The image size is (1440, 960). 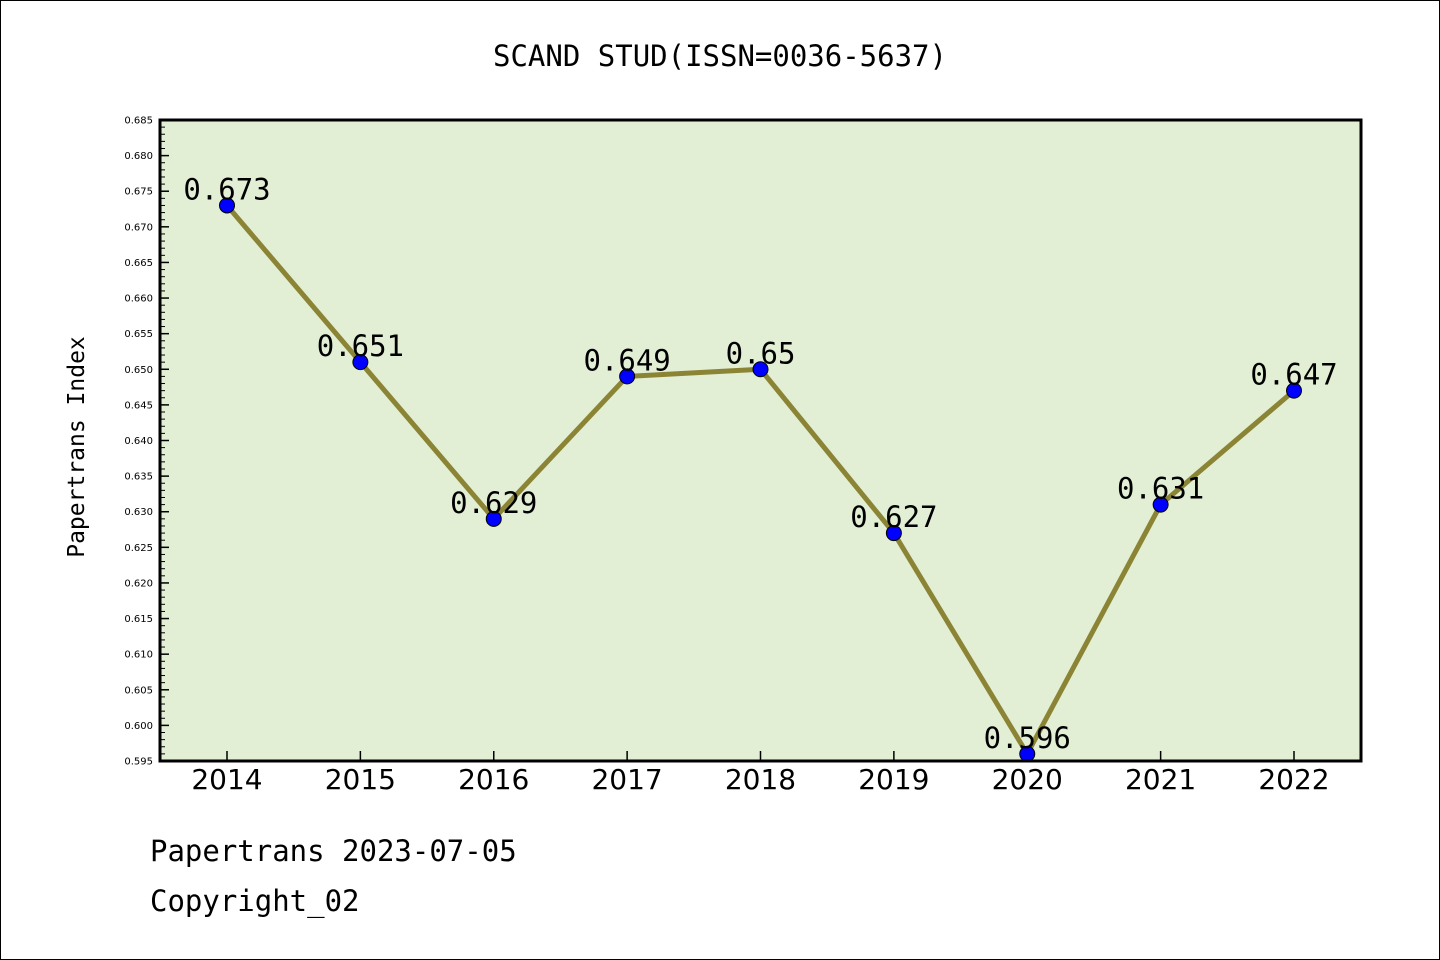 What do you see at coordinates (226, 779) in the screenshot?
I see `x-tick-label: 2014` at bounding box center [226, 779].